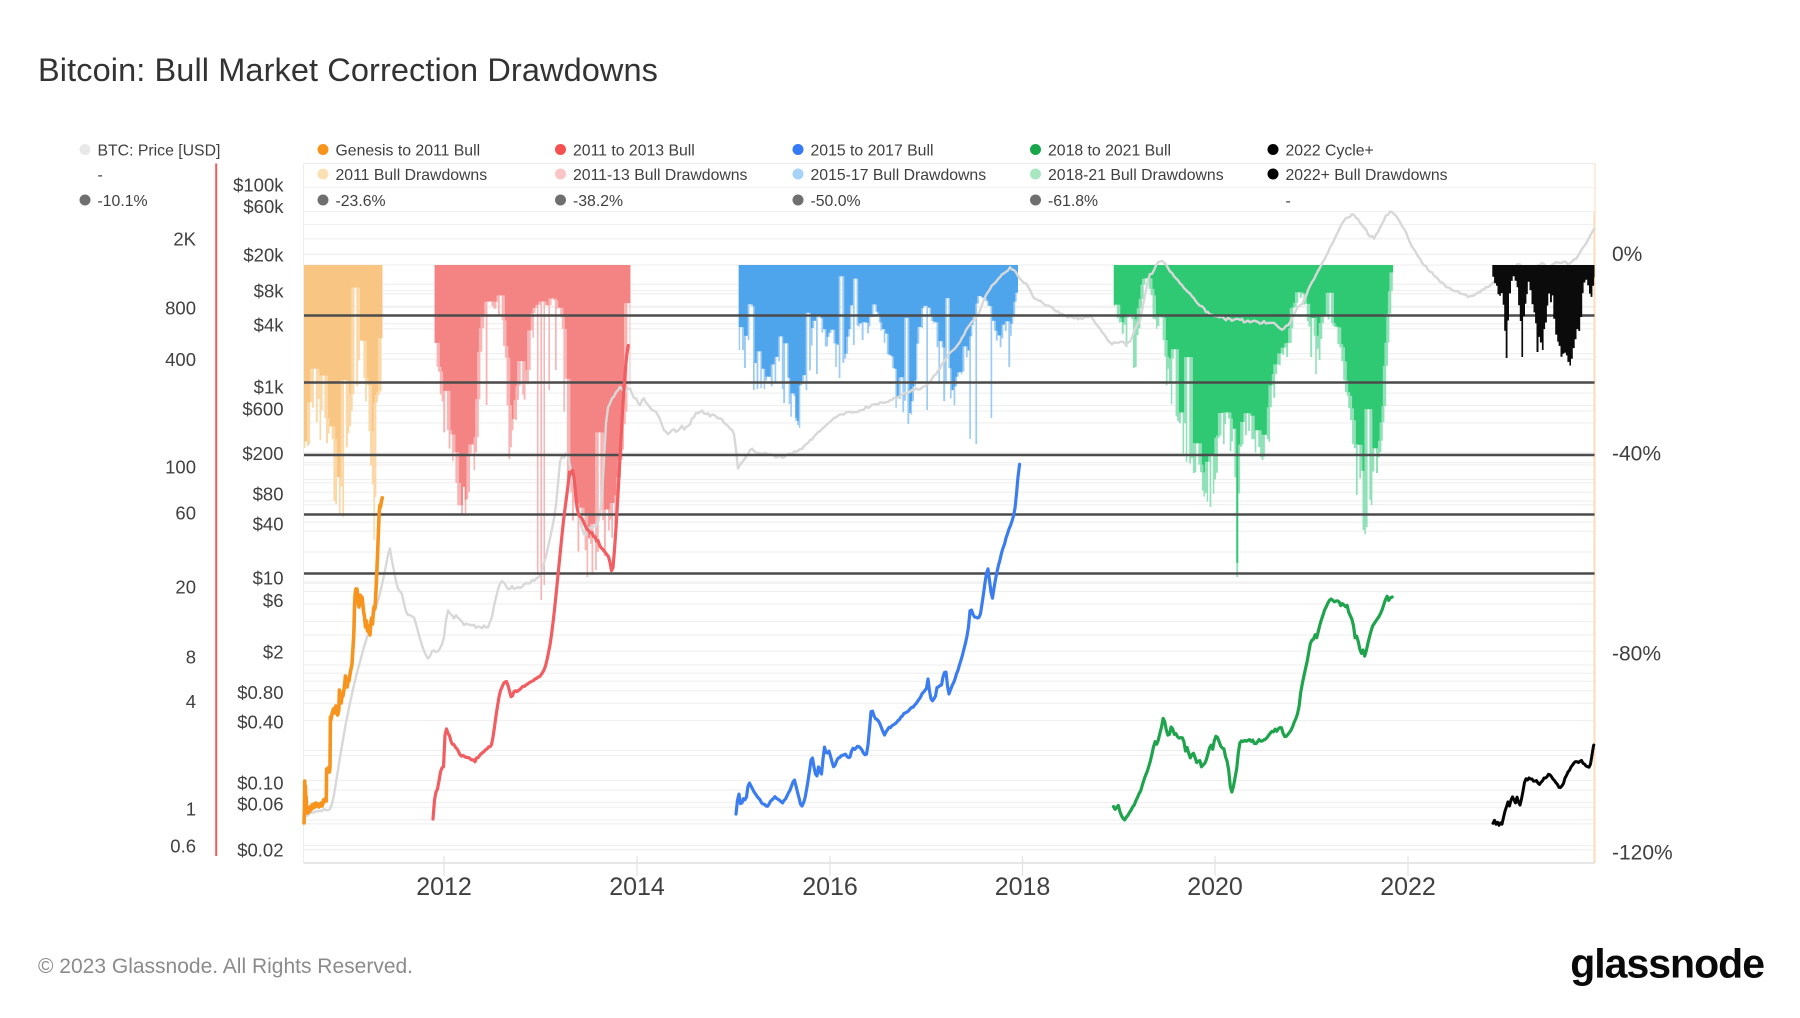 The image size is (1800, 1018). Describe the element at coordinates (634, 150) in the screenshot. I see `svg-text: 2011 to 2013 Bull` at that location.